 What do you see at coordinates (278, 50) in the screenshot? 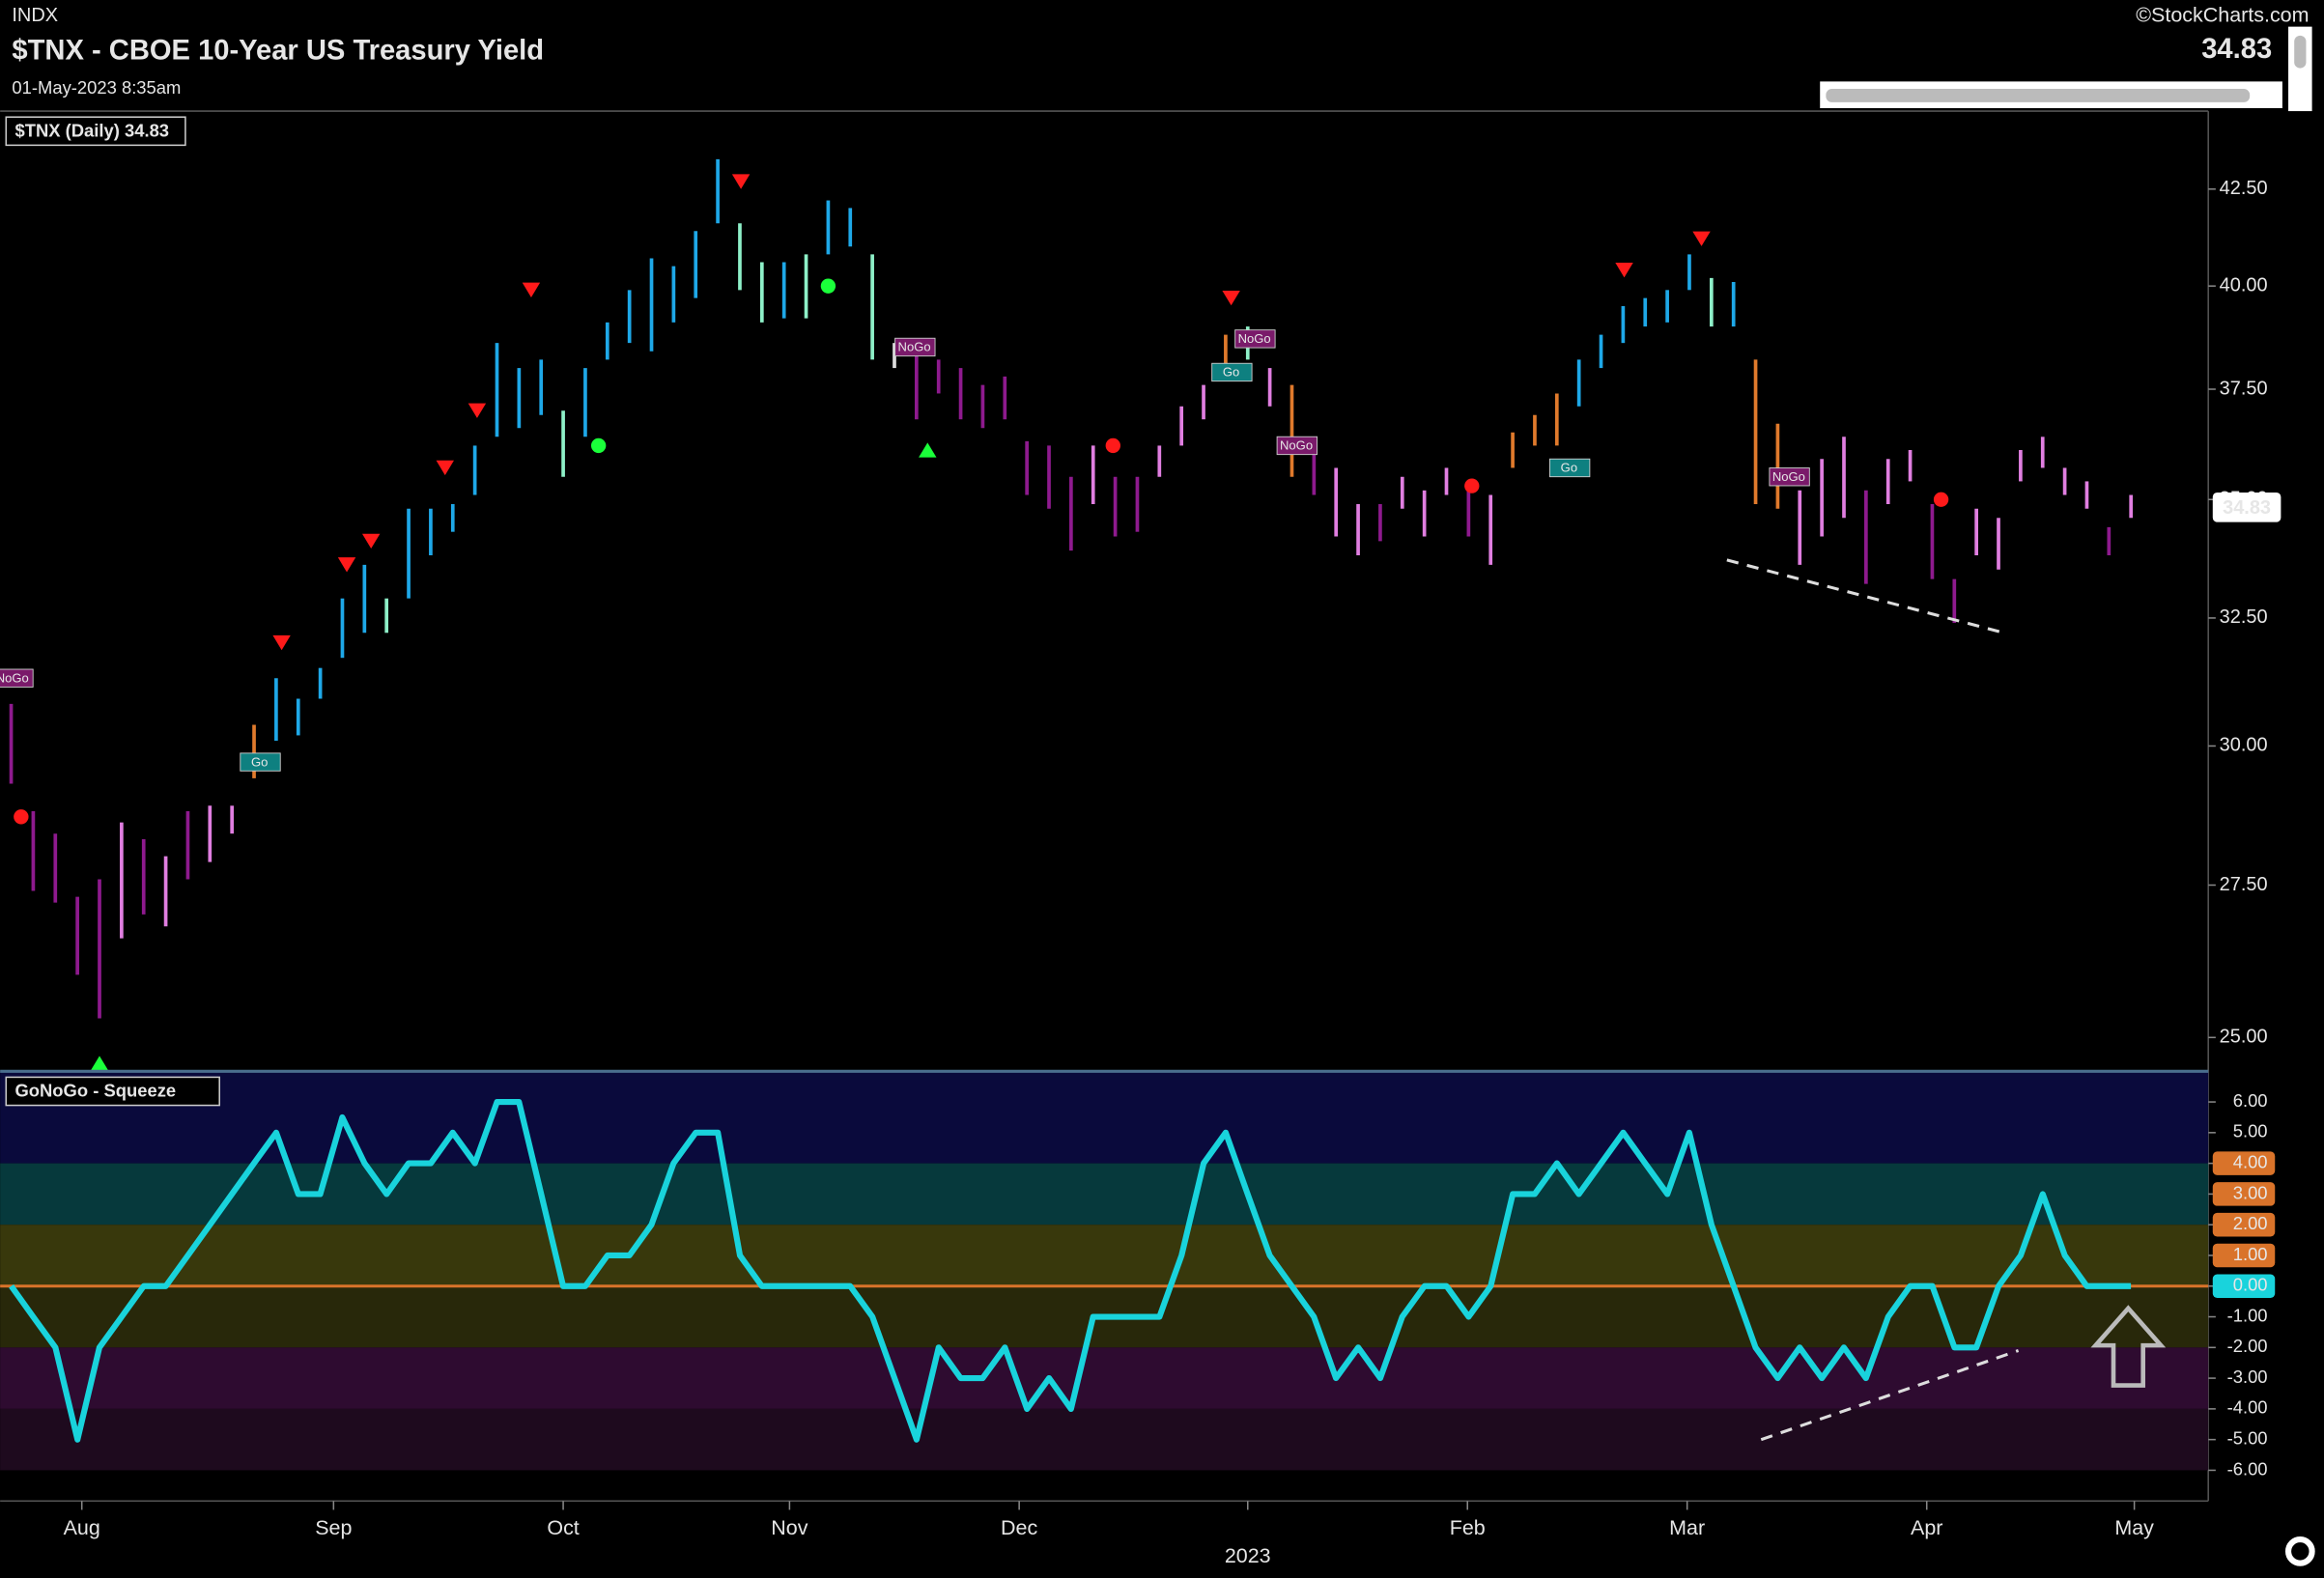
I see `chart-title: $TNX - CBOE 10-Year US Treasury Yield` at bounding box center [278, 50].